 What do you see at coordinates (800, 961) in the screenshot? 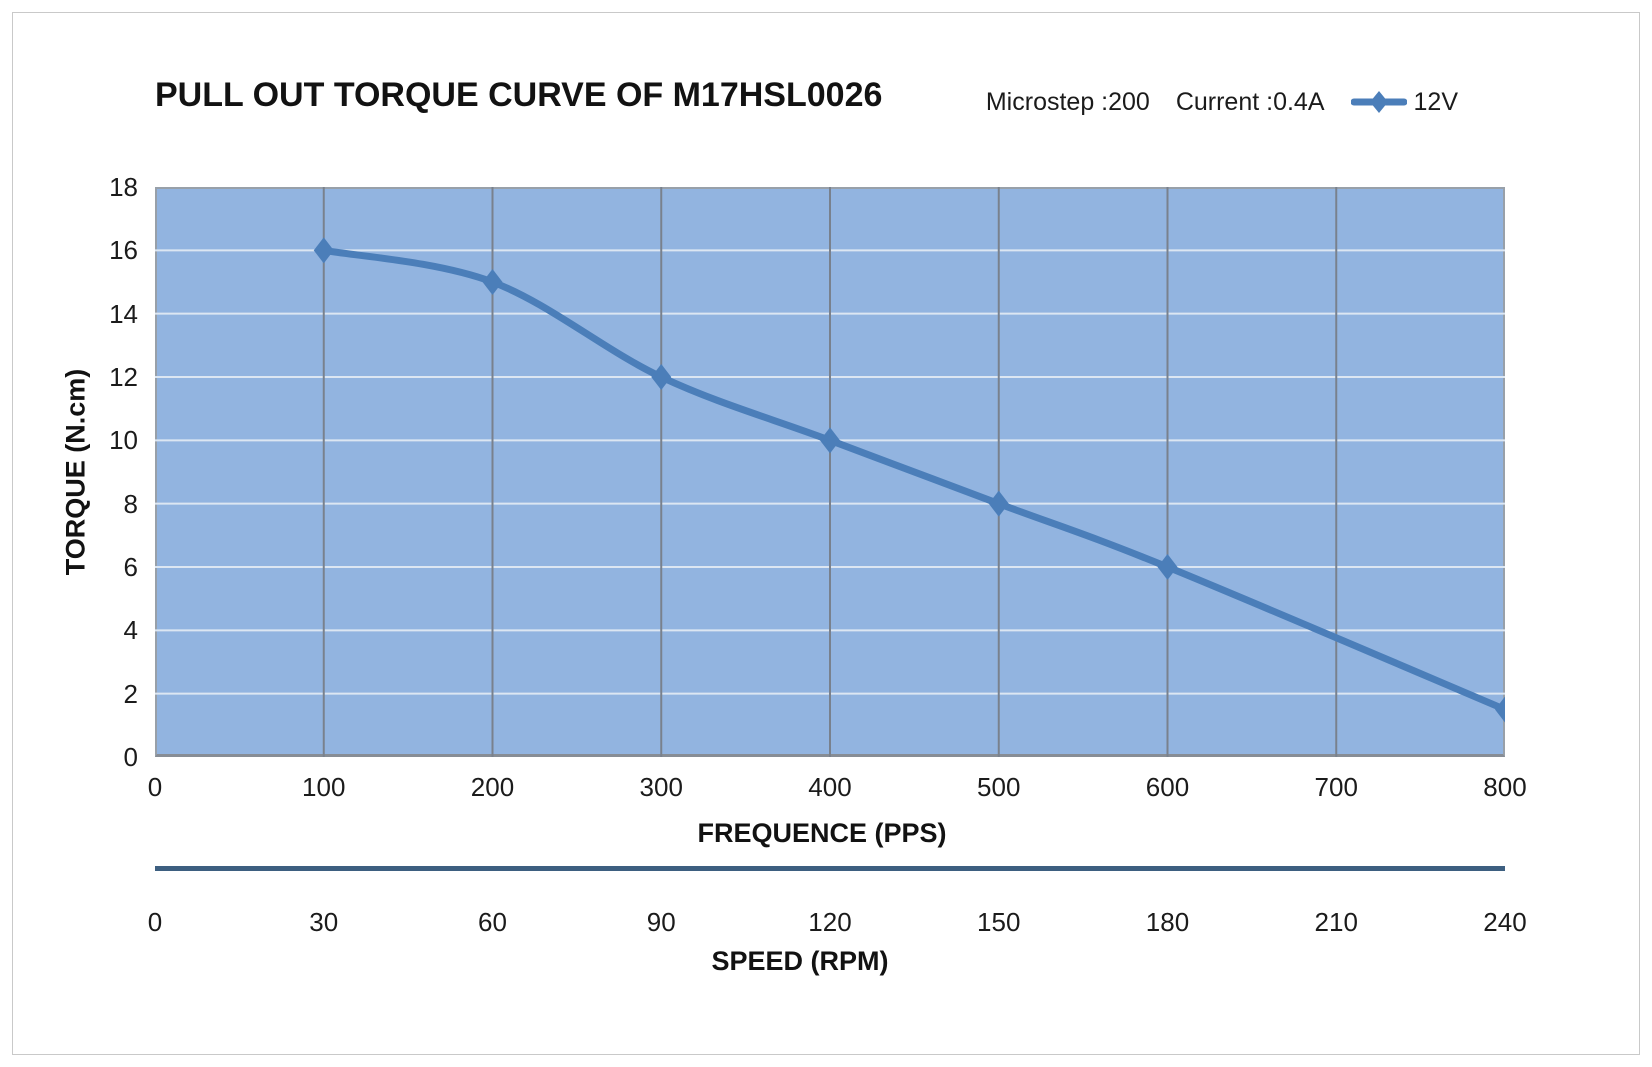
I see `speed-axis-title: SPEED (RPM)` at bounding box center [800, 961].